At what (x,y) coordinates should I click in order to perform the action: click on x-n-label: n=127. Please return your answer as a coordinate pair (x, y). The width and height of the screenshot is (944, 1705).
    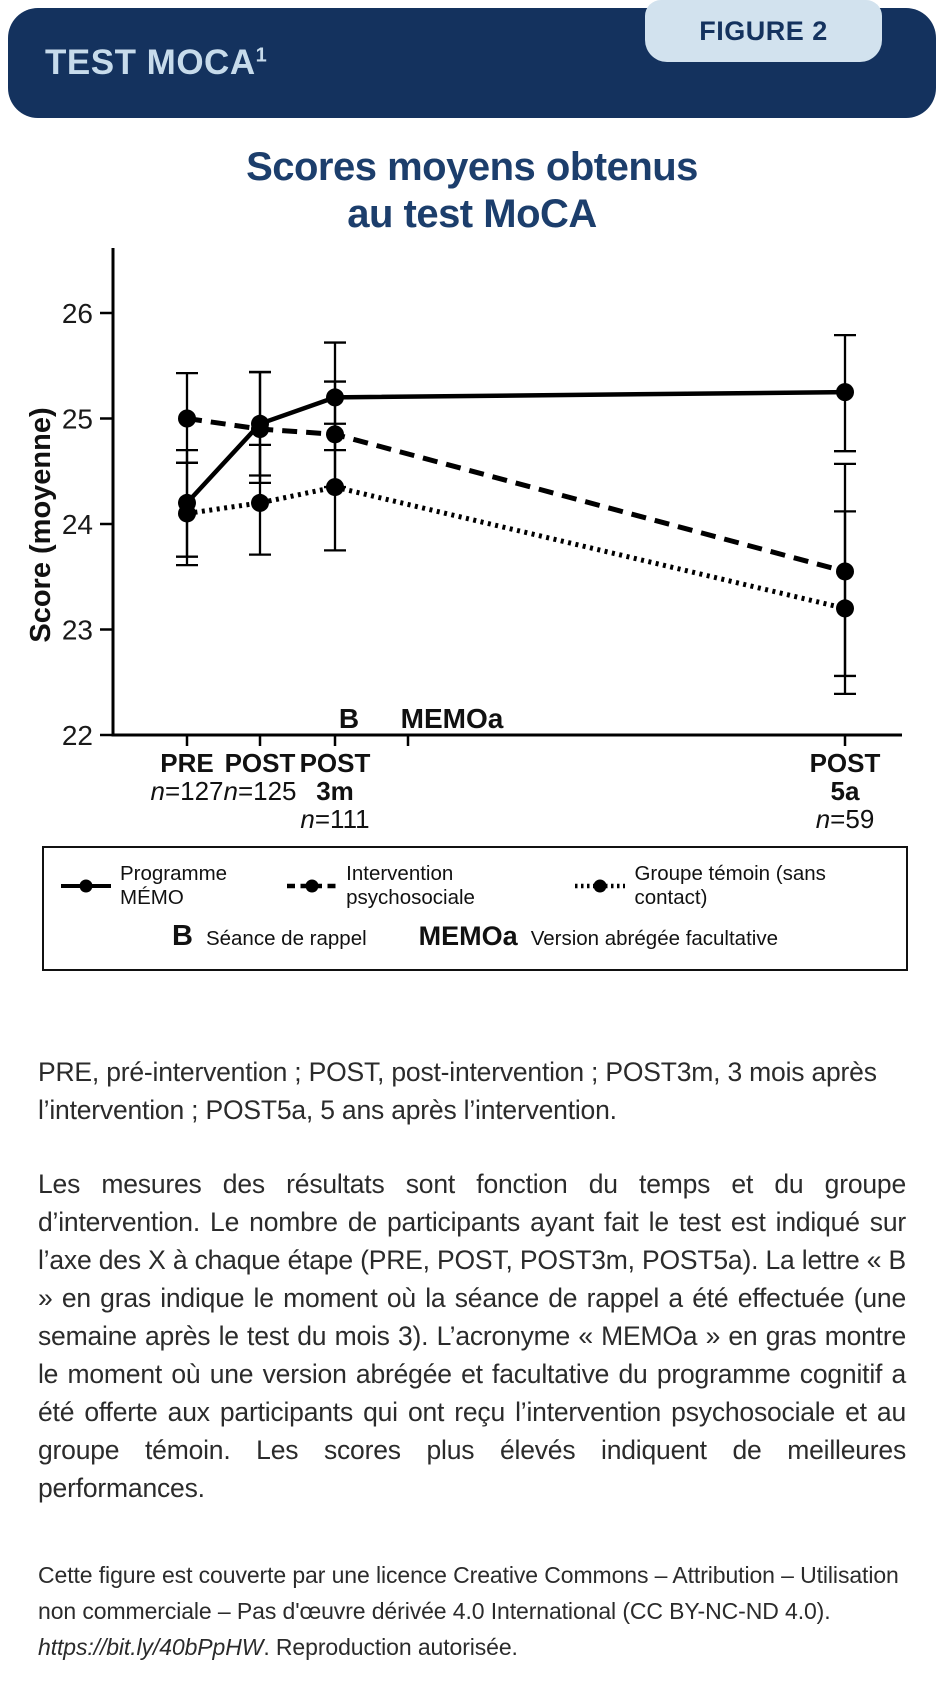
    Looking at the image, I should click on (186, 791).